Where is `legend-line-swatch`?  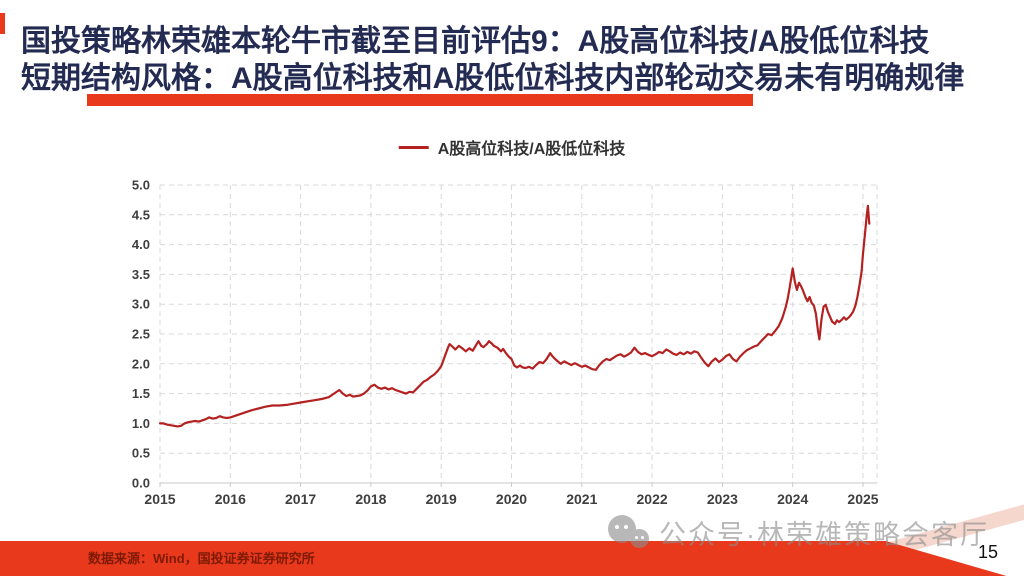 legend-line-swatch is located at coordinates (413, 147).